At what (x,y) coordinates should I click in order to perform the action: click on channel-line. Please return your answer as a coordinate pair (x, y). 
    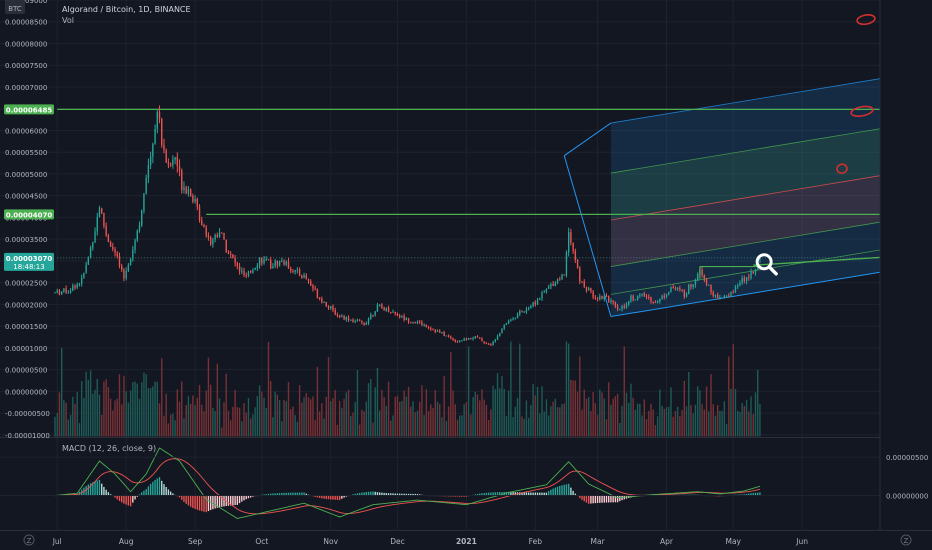
    Looking at the image, I should click on (745, 198).